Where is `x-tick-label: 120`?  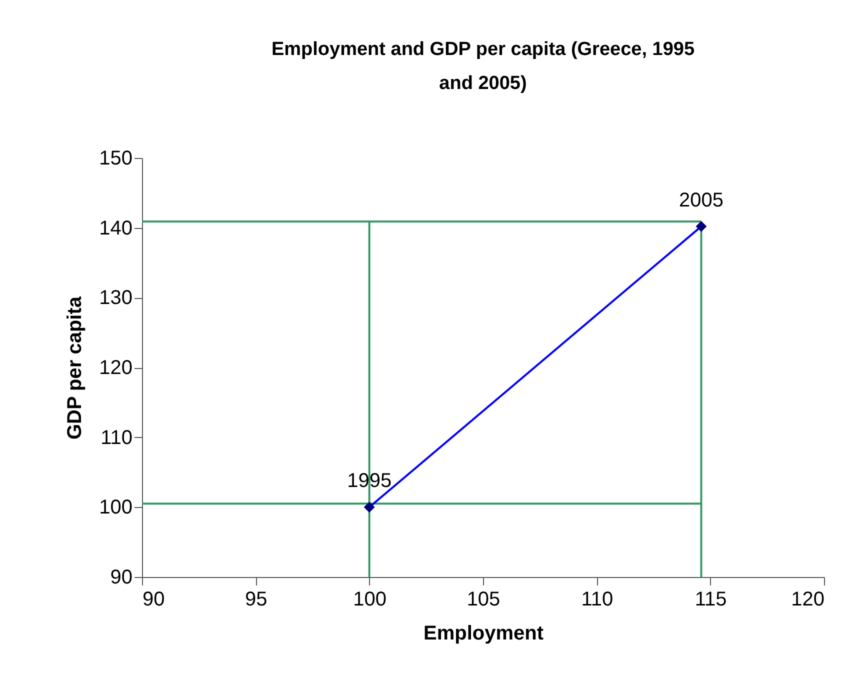
x-tick-label: 120 is located at coordinates (807, 599).